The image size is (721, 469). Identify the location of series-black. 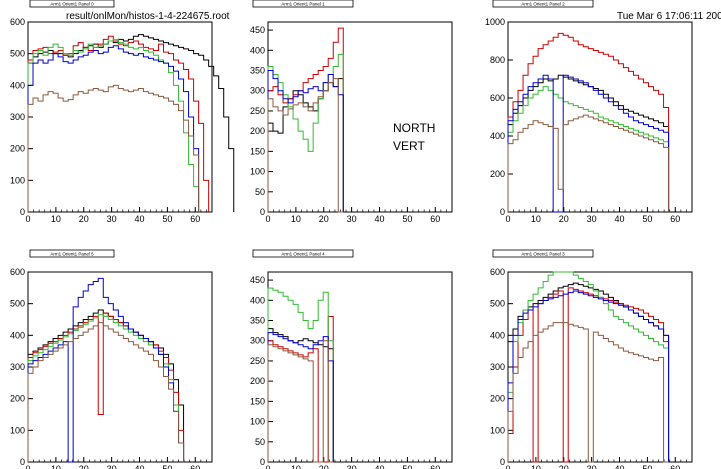
(106, 385).